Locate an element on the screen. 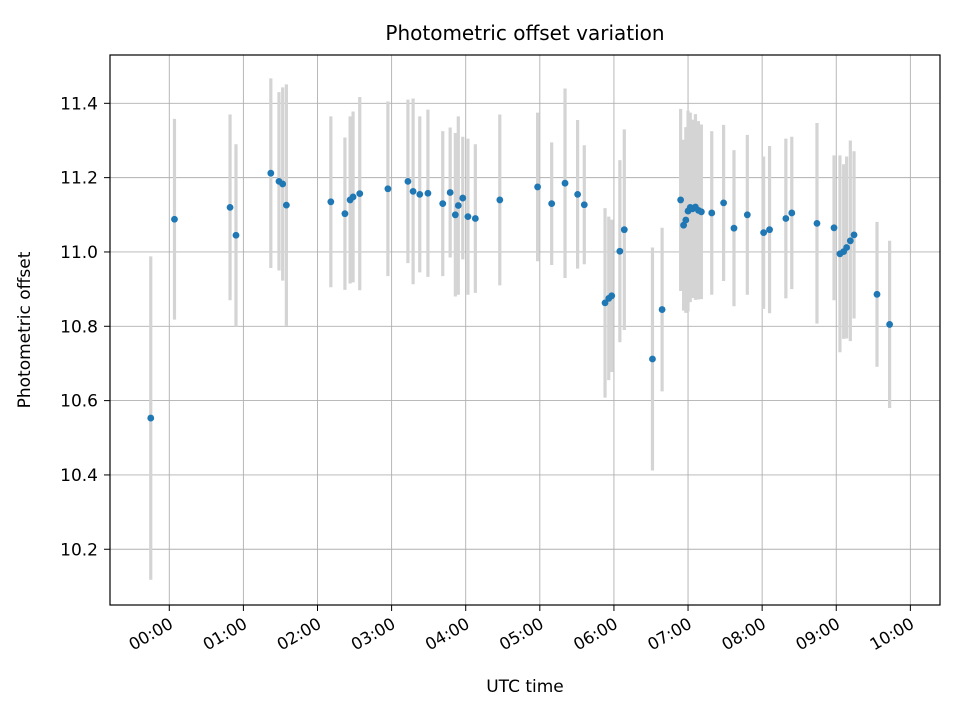 The width and height of the screenshot is (960, 724). chart-title: Photometric offset variation is located at coordinates (524, 33).